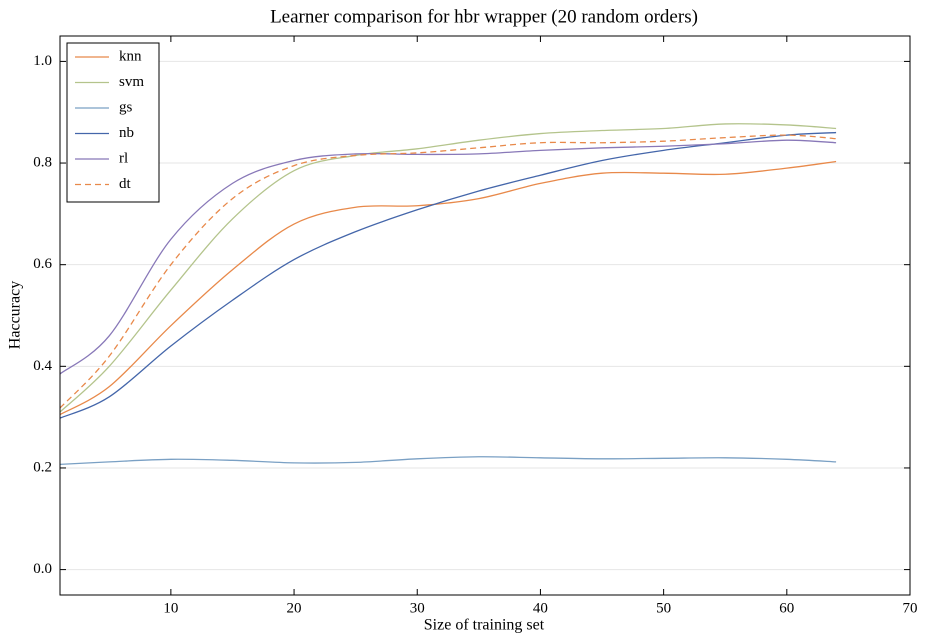 The height and width of the screenshot is (644, 928). I want to click on x-tick-label: 70, so click(910, 608).